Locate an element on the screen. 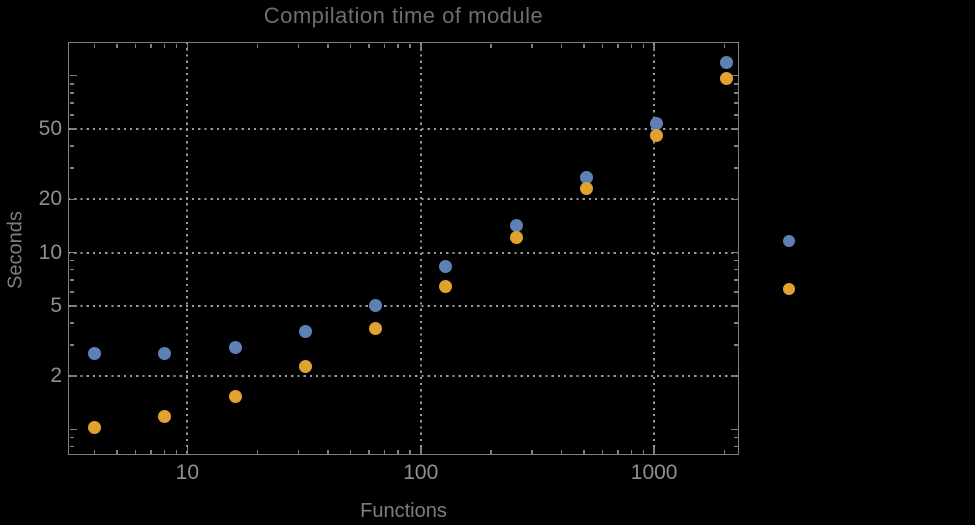 The width and height of the screenshot is (975, 525). x-tick-bottom-2000 is located at coordinates (724, 451).